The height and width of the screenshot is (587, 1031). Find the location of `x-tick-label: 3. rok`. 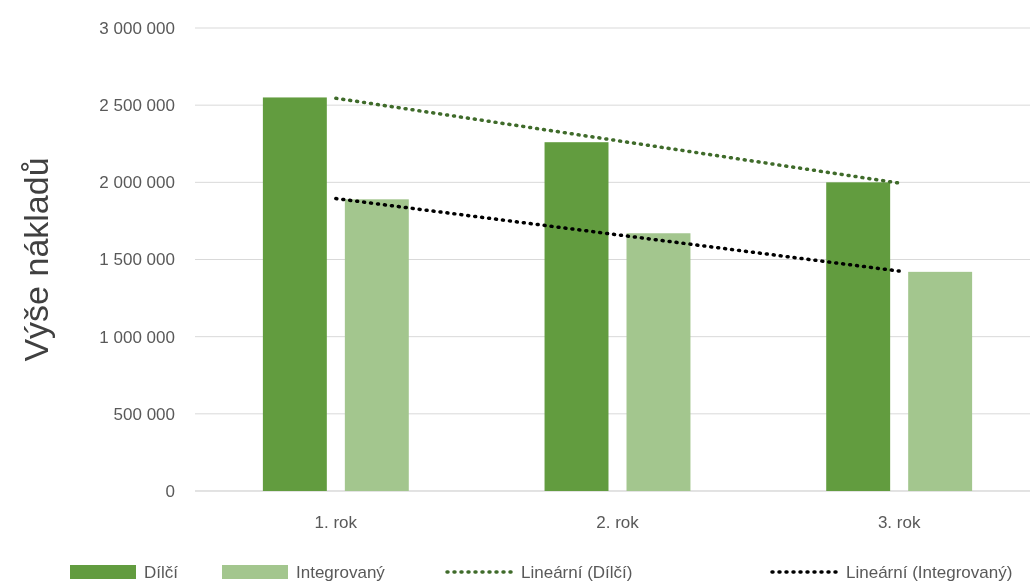

x-tick-label: 3. rok is located at coordinates (899, 522).